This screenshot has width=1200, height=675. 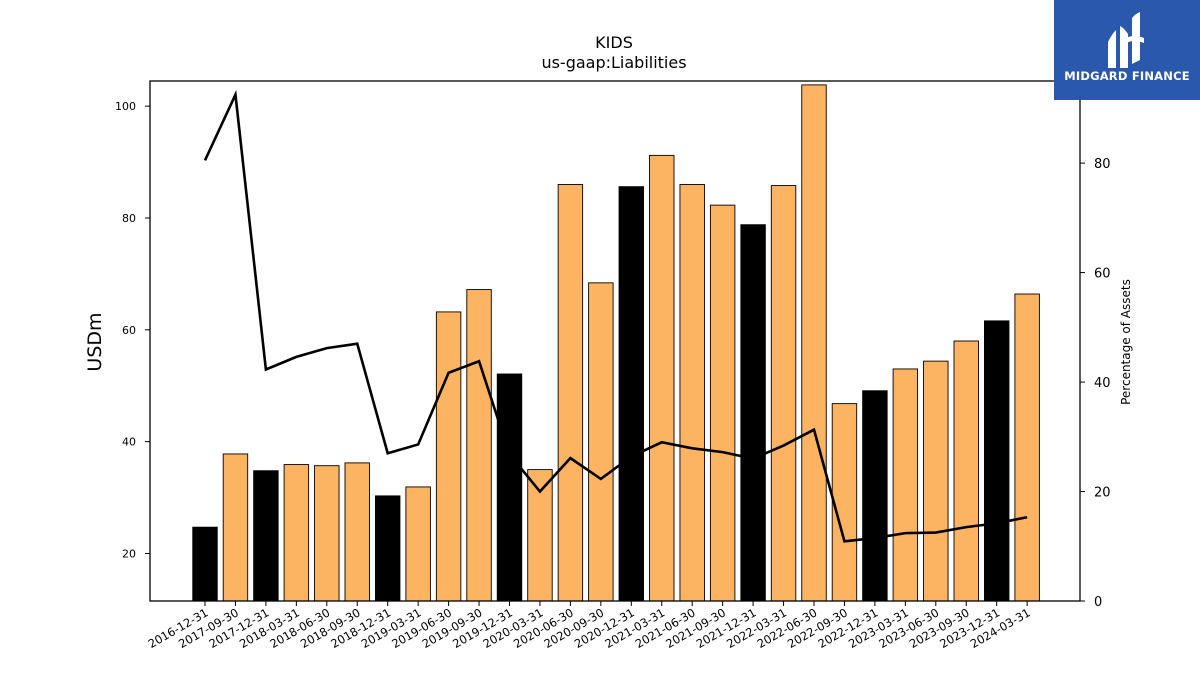 I want to click on y2-tick-label: 60, so click(x=1102, y=274).